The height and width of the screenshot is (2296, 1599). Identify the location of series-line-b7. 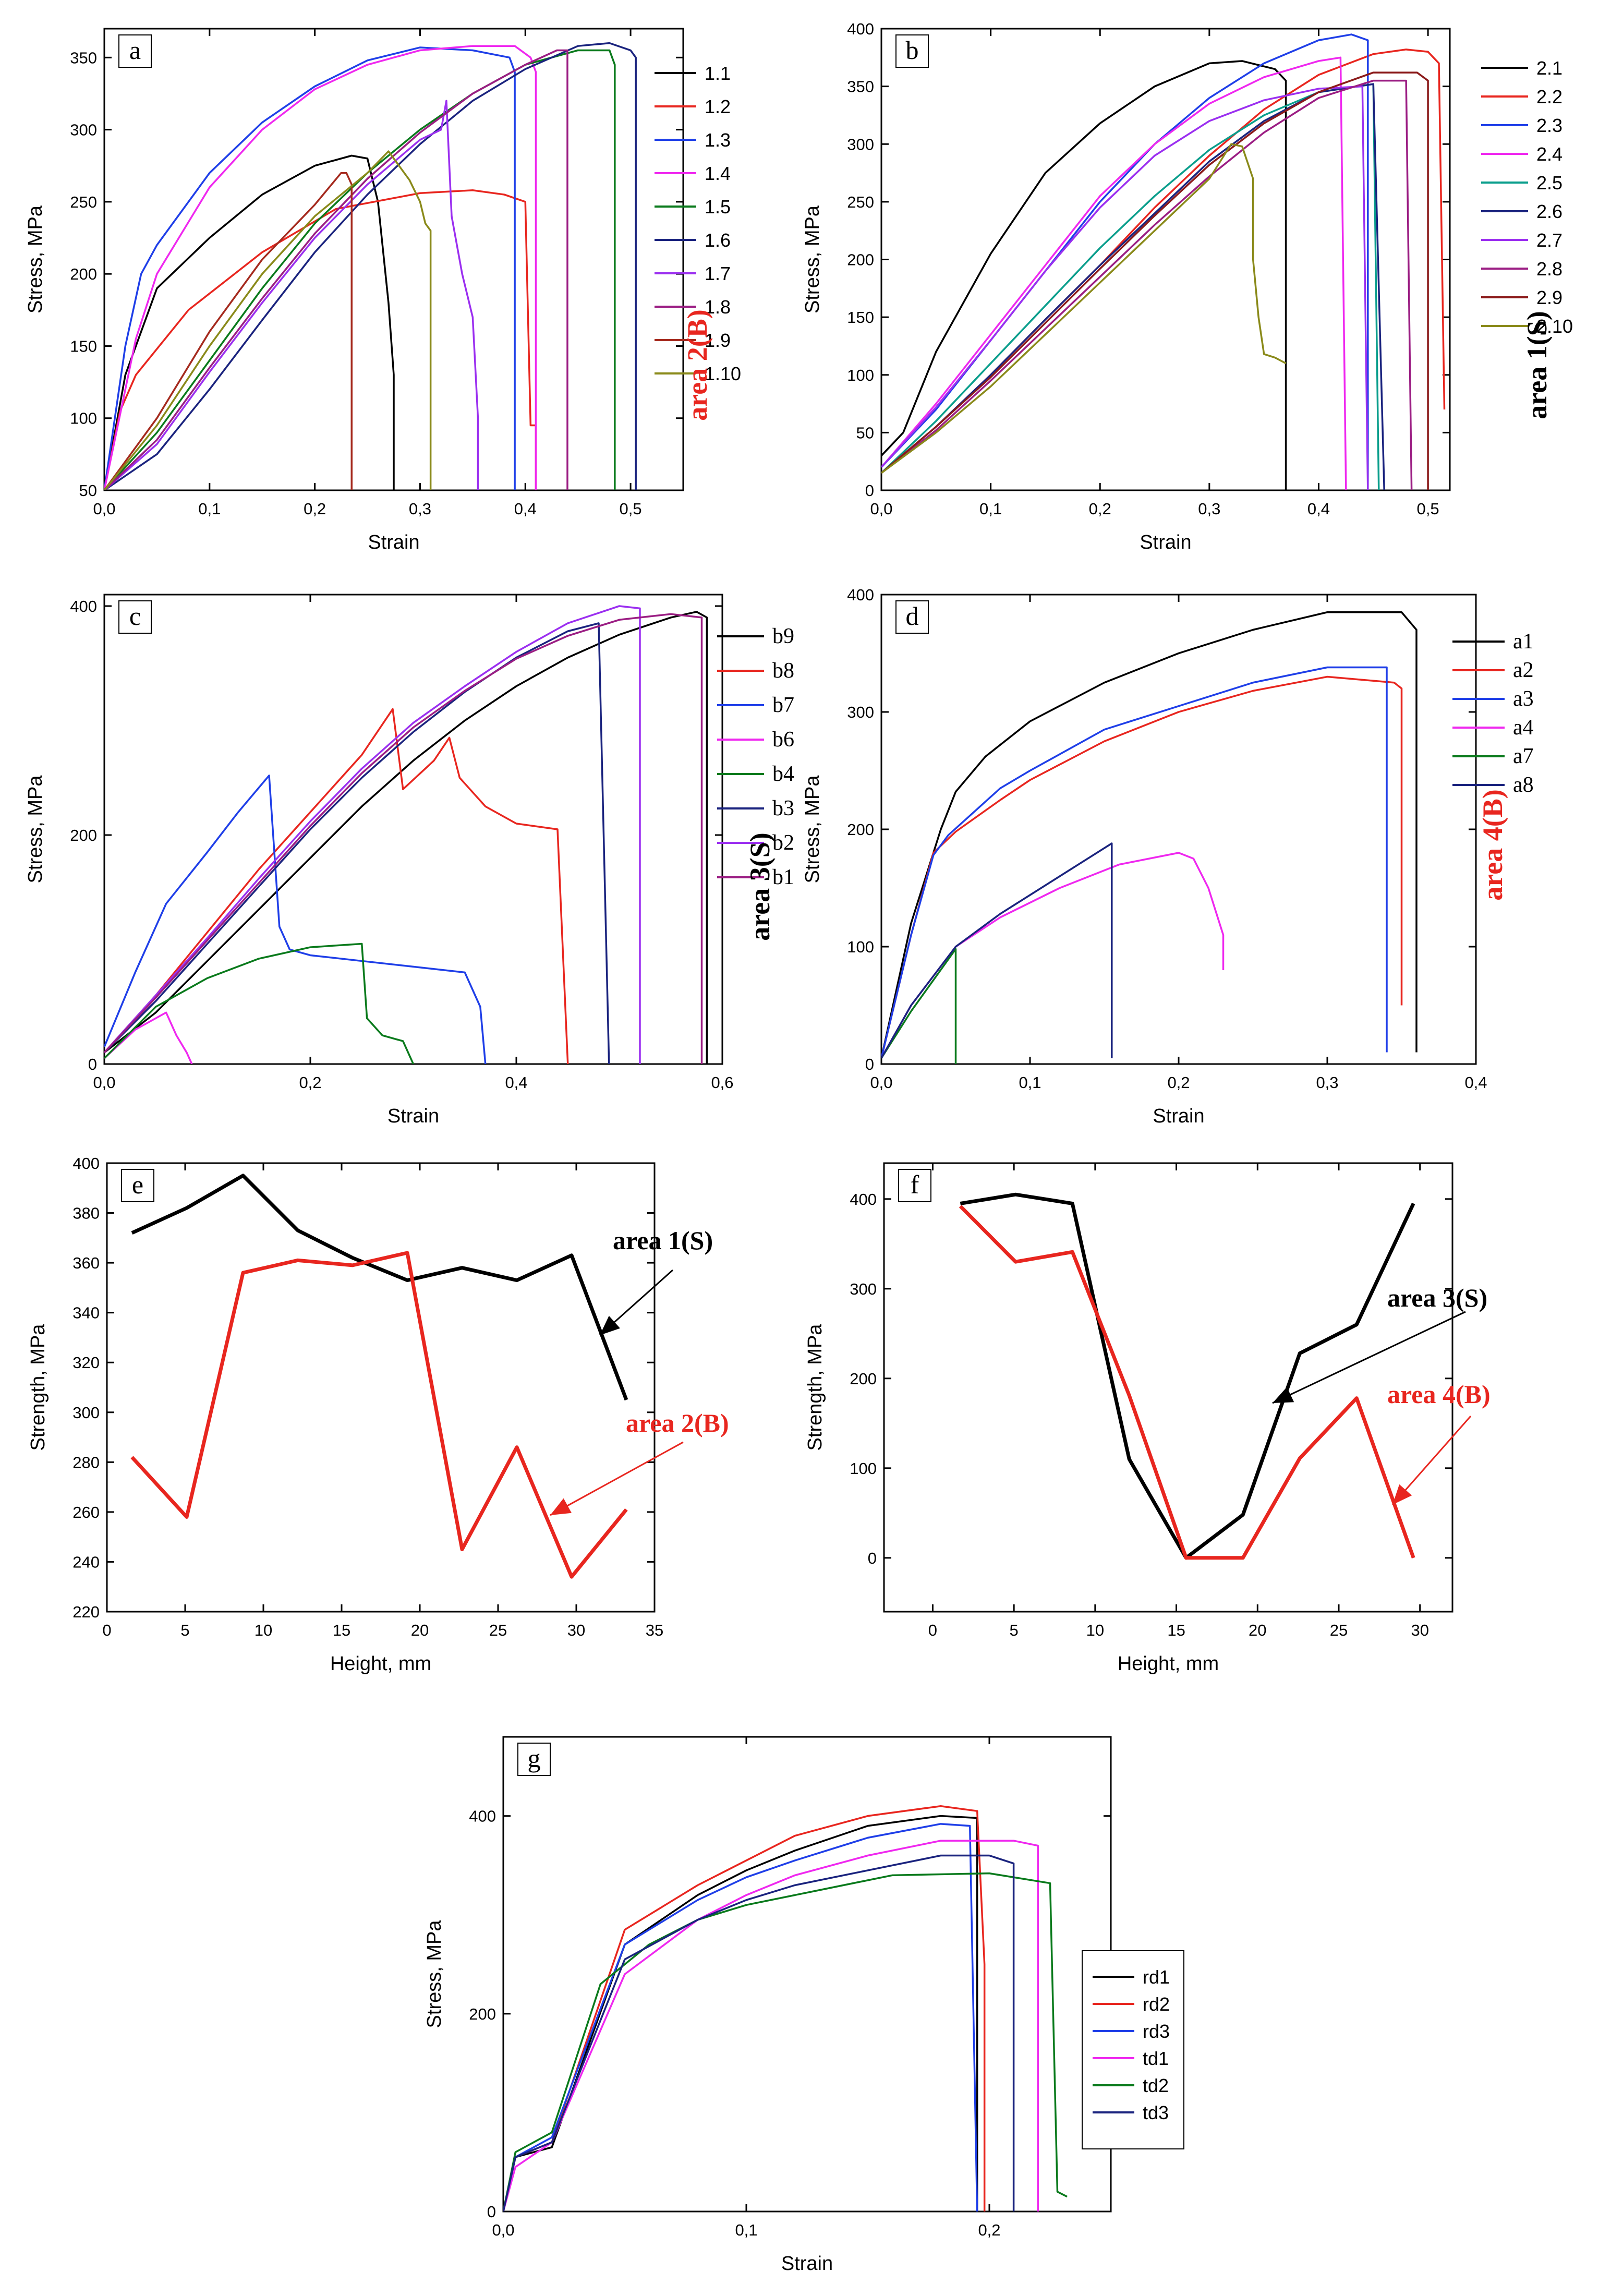
(295, 919).